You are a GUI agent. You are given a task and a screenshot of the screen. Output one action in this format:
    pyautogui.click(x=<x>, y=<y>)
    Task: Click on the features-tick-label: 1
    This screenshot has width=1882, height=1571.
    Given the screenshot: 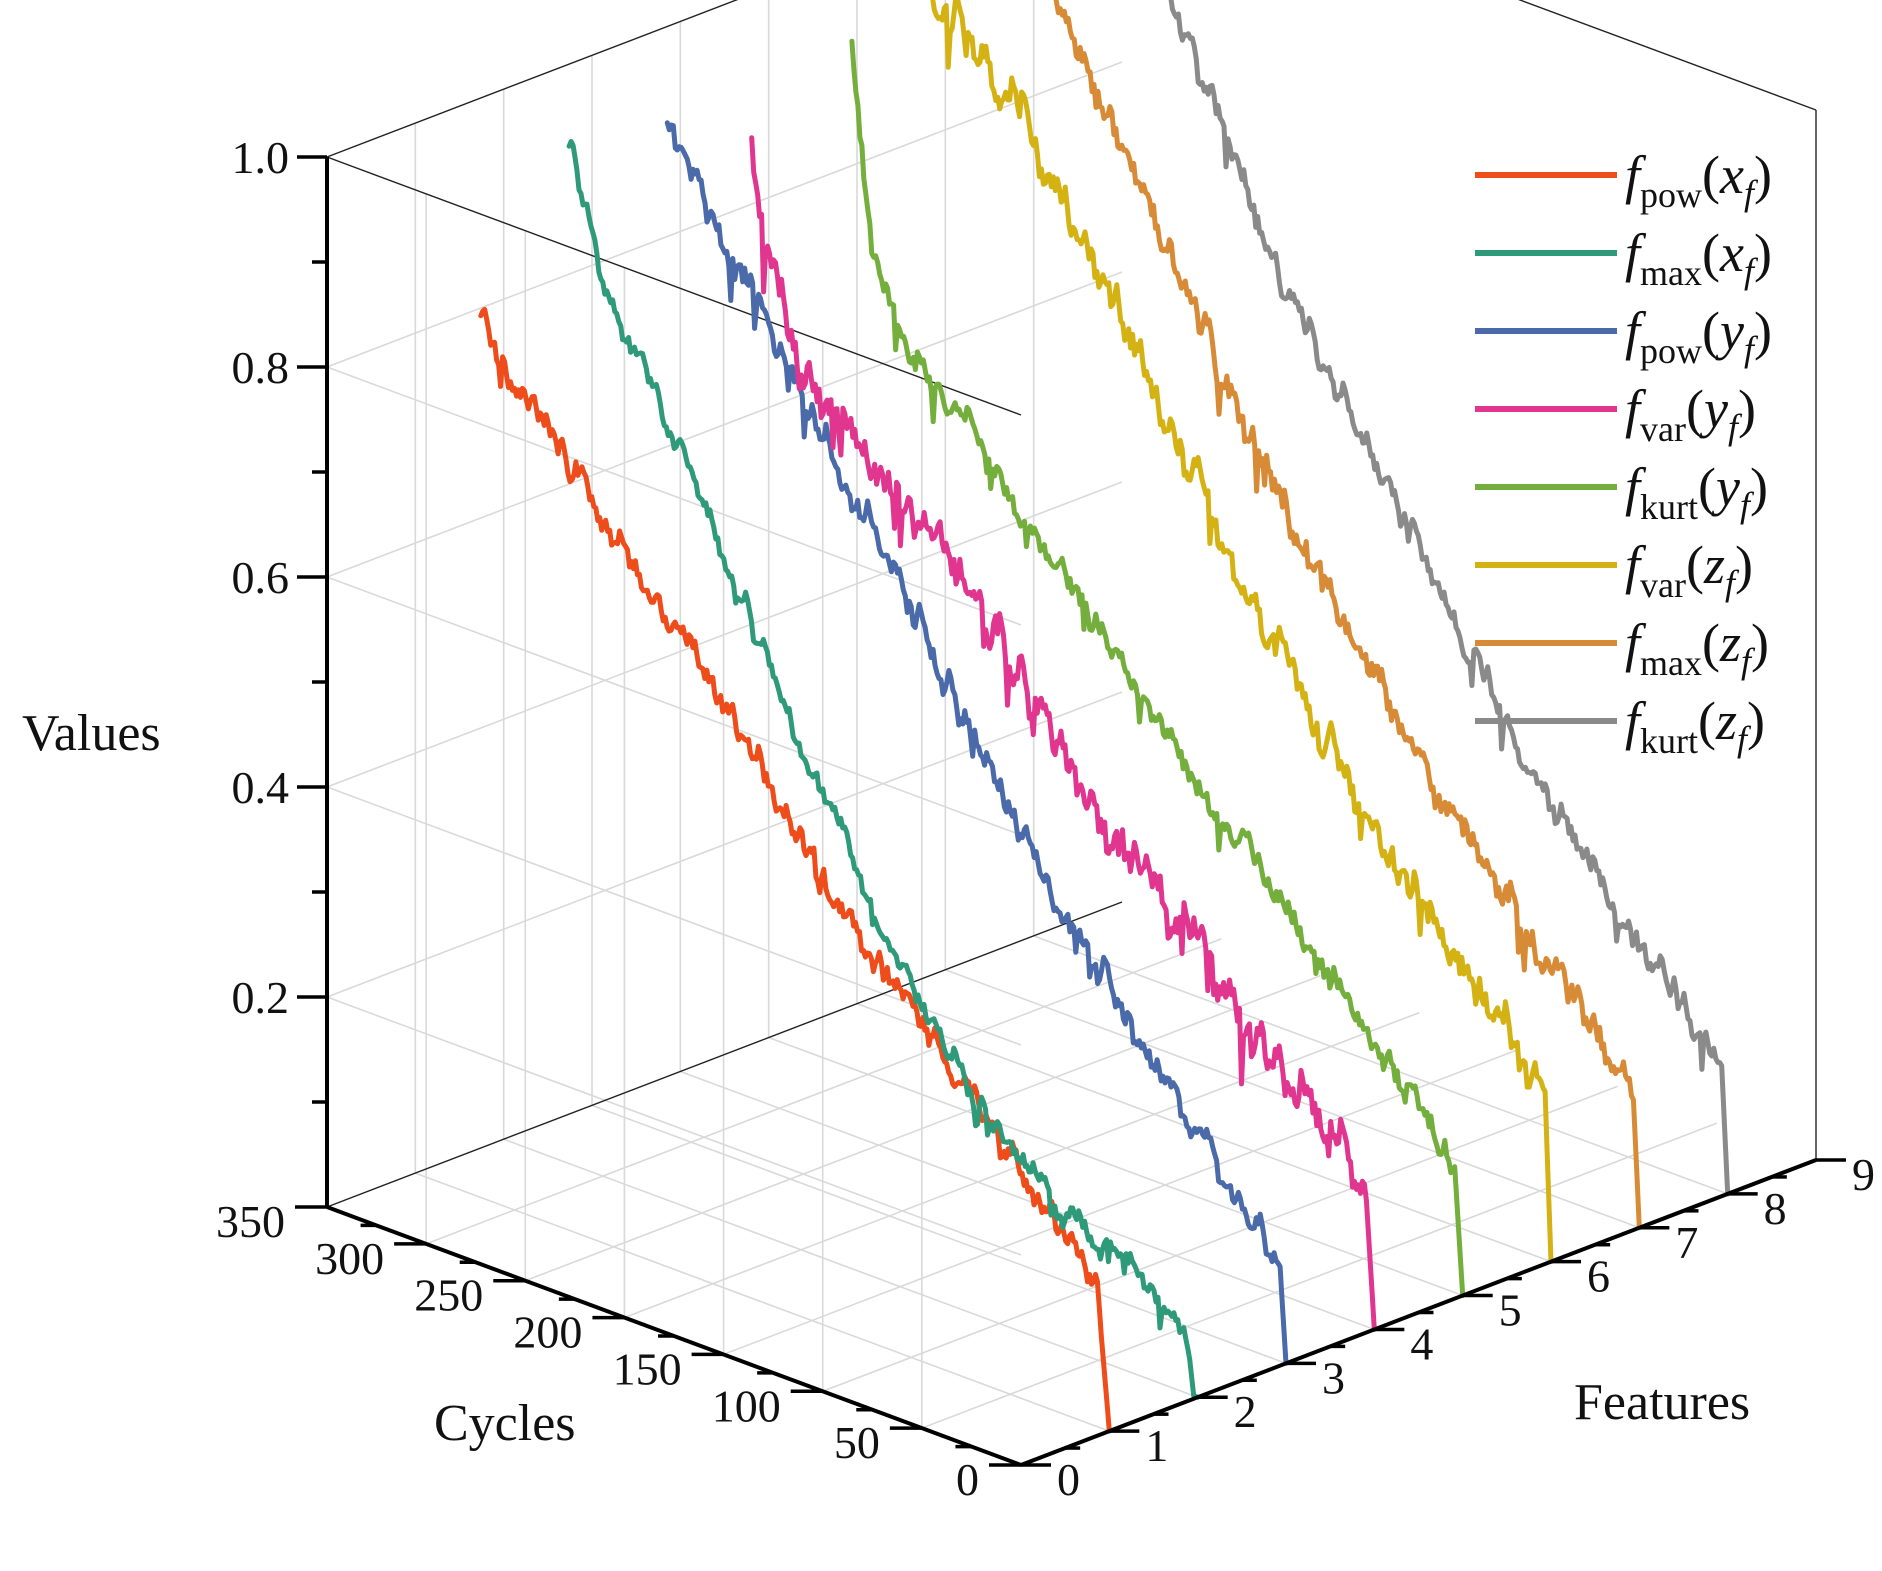 What is the action you would take?
    pyautogui.click(x=1156, y=1445)
    